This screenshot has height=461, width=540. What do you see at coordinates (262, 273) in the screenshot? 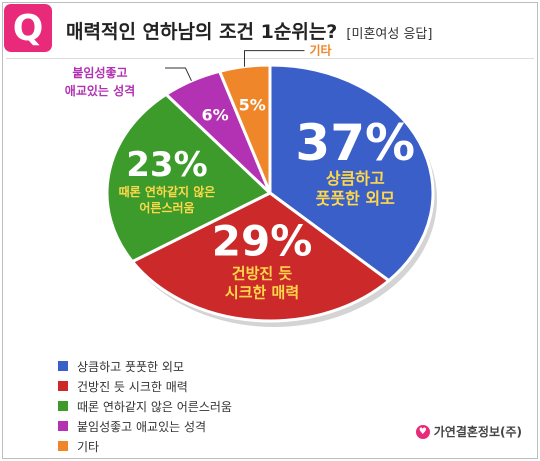
I see `slice-name-label: 건방진 듯` at bounding box center [262, 273].